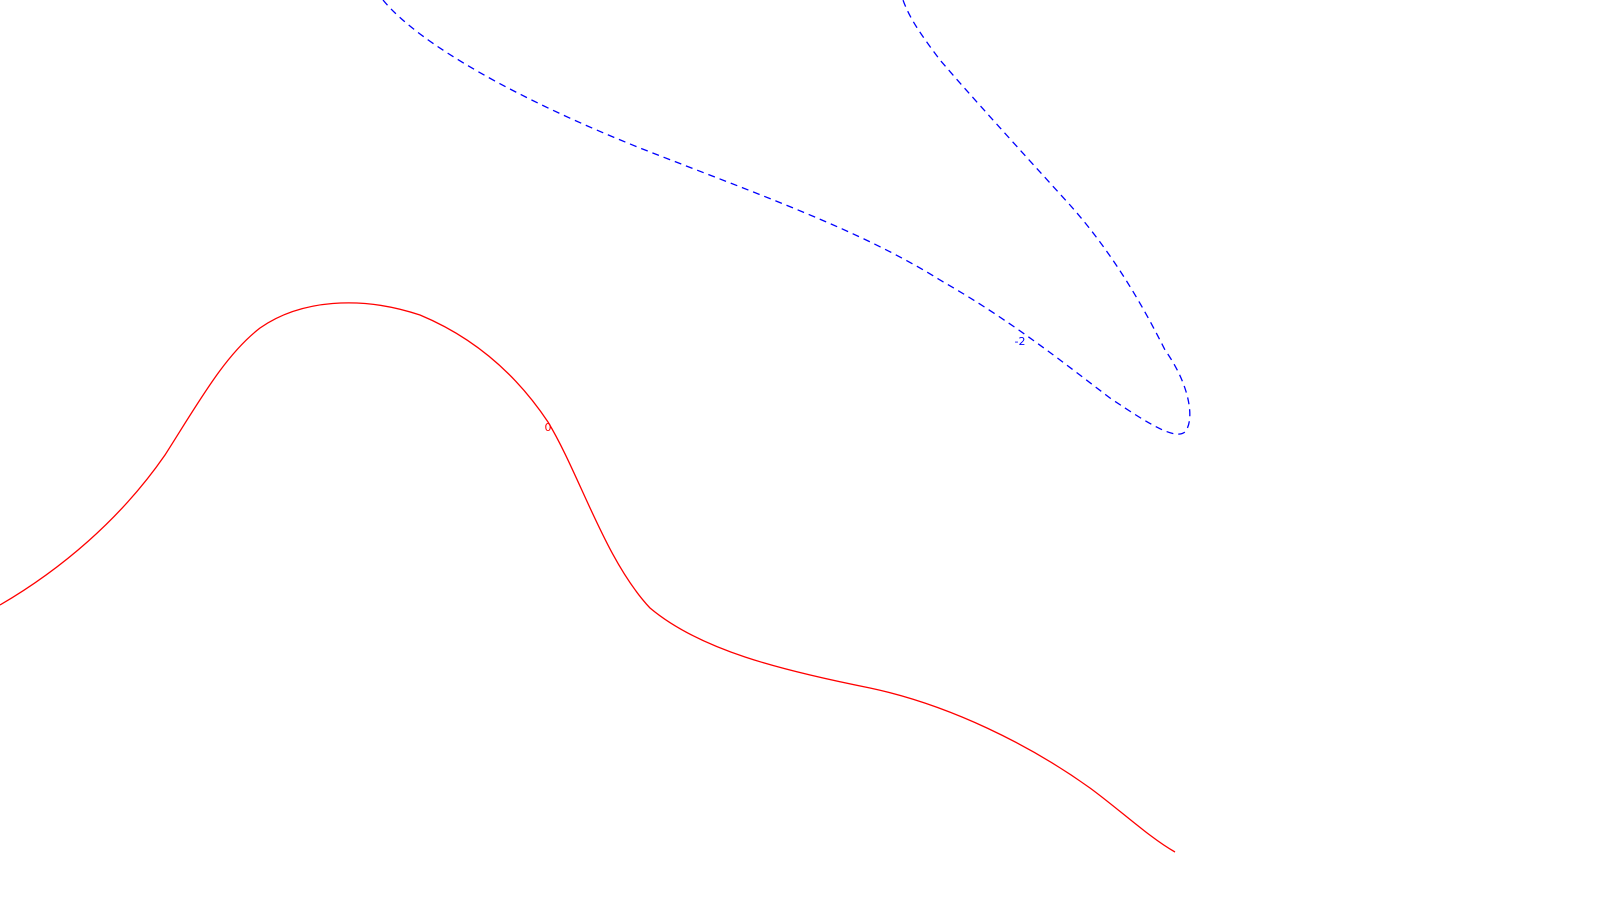 The height and width of the screenshot is (900, 1600). I want to click on contour-label-minus-two: -2, so click(1020, 341).